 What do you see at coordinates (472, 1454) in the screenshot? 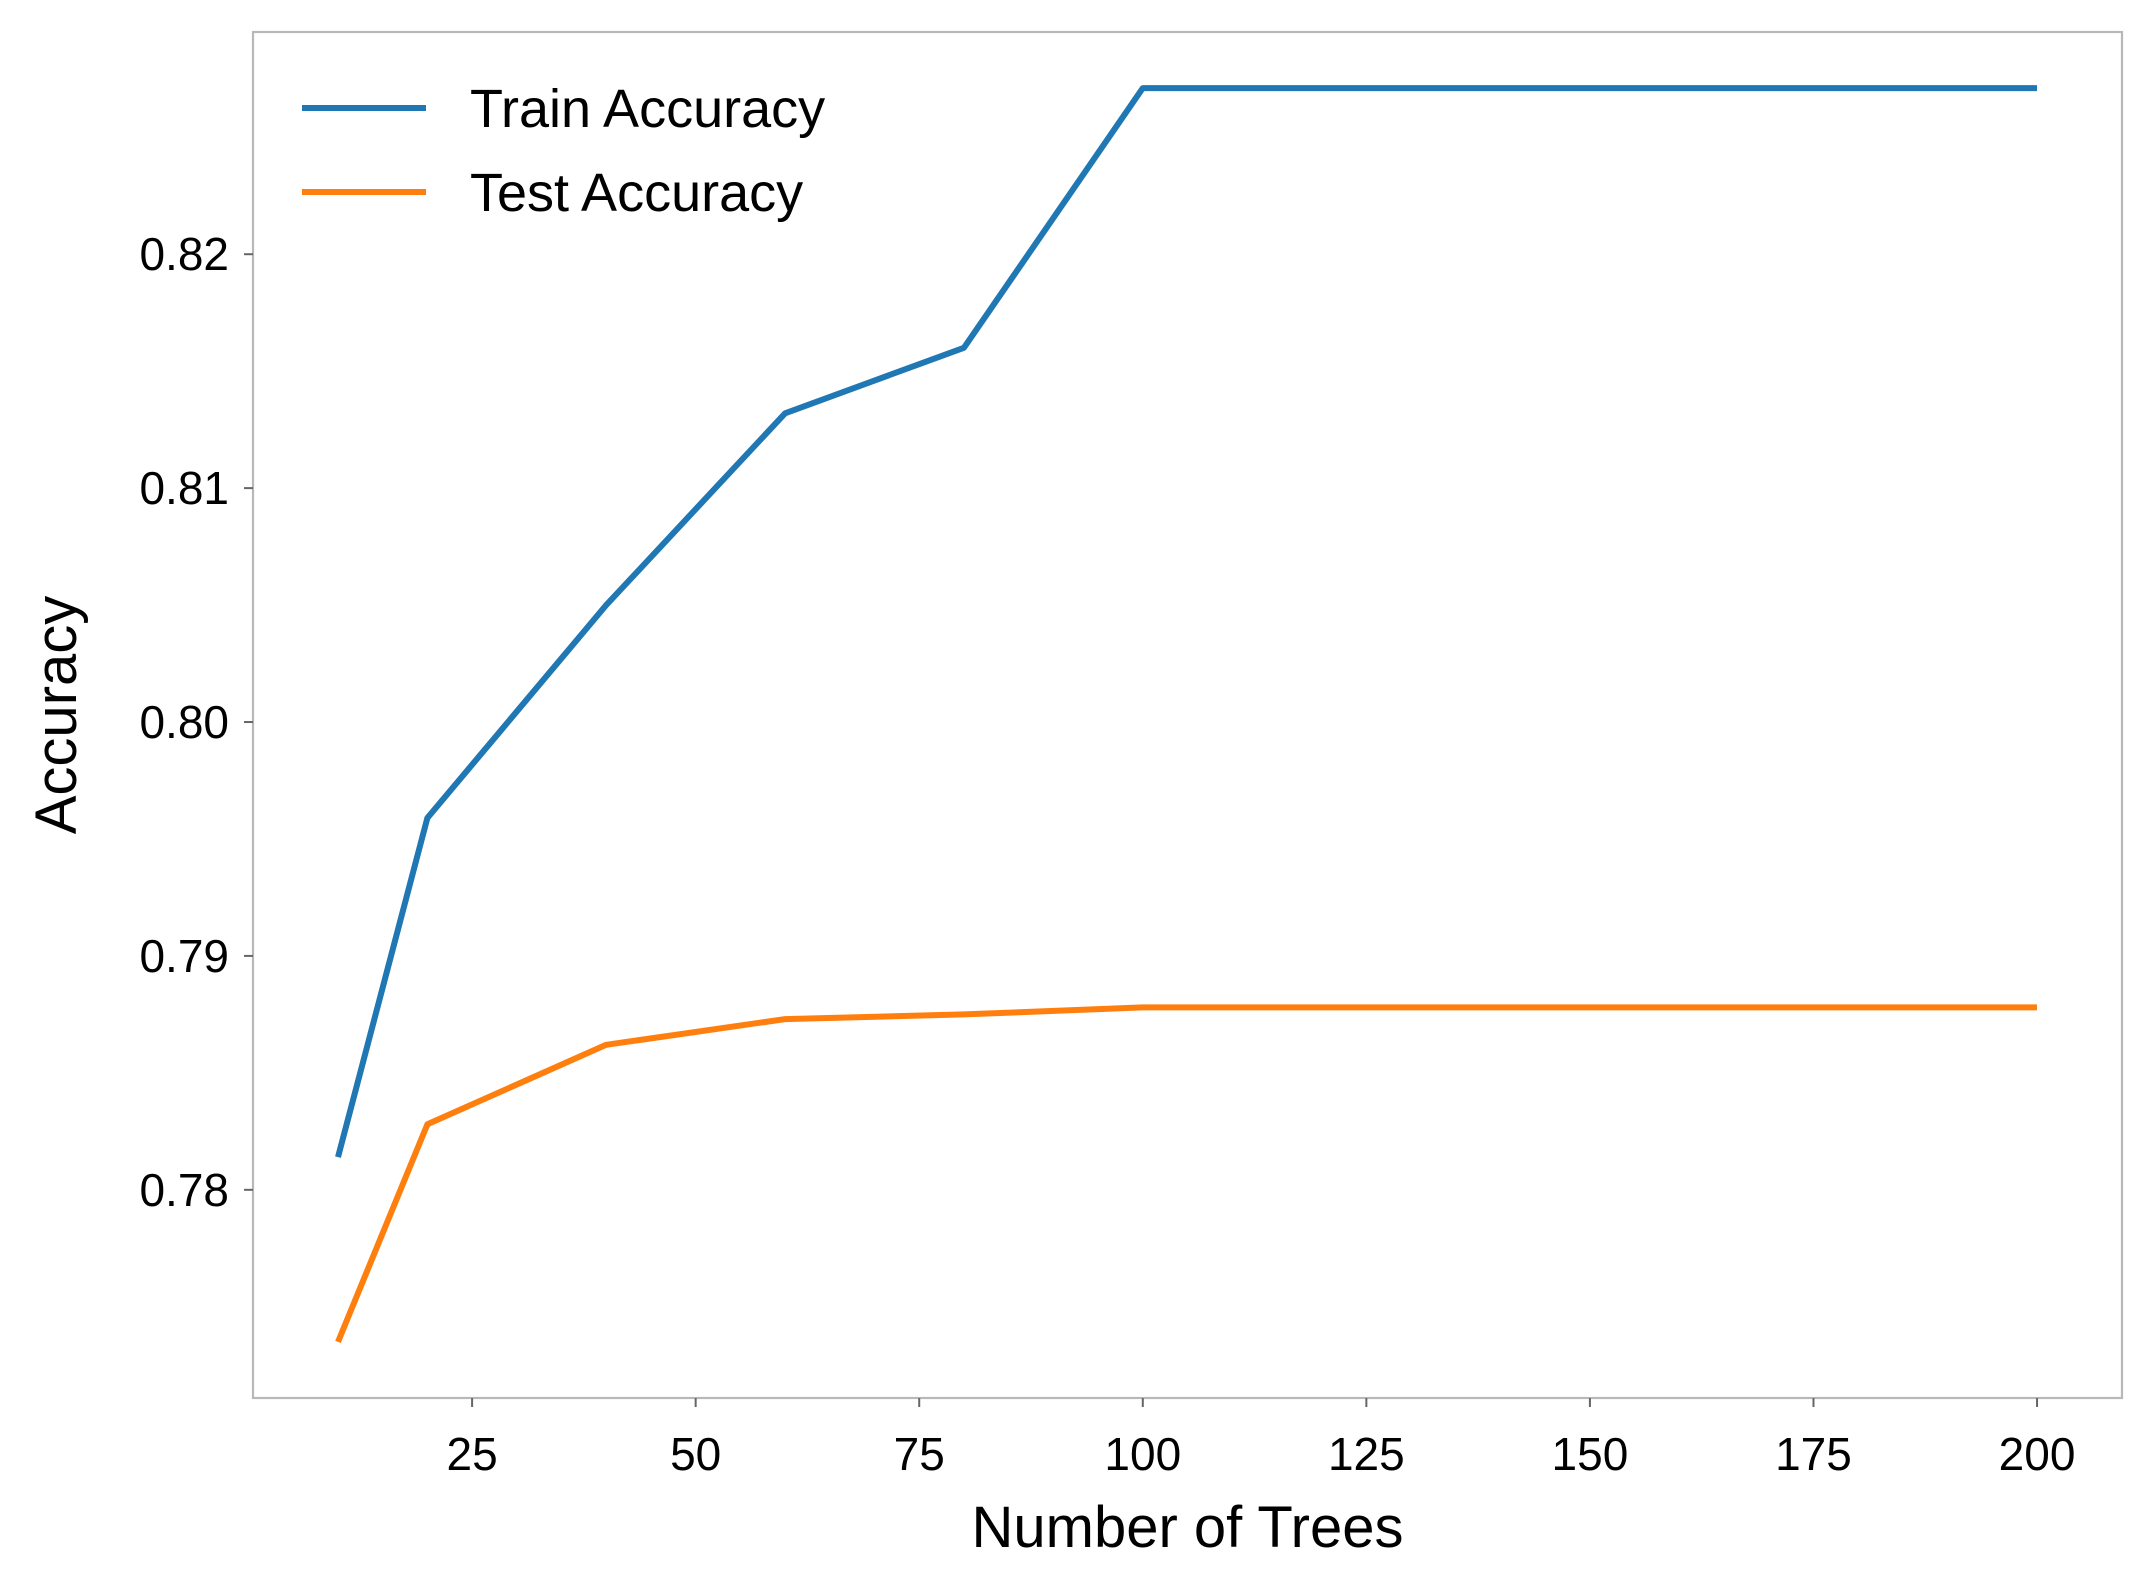
I see `x-tick-label: 25` at bounding box center [472, 1454].